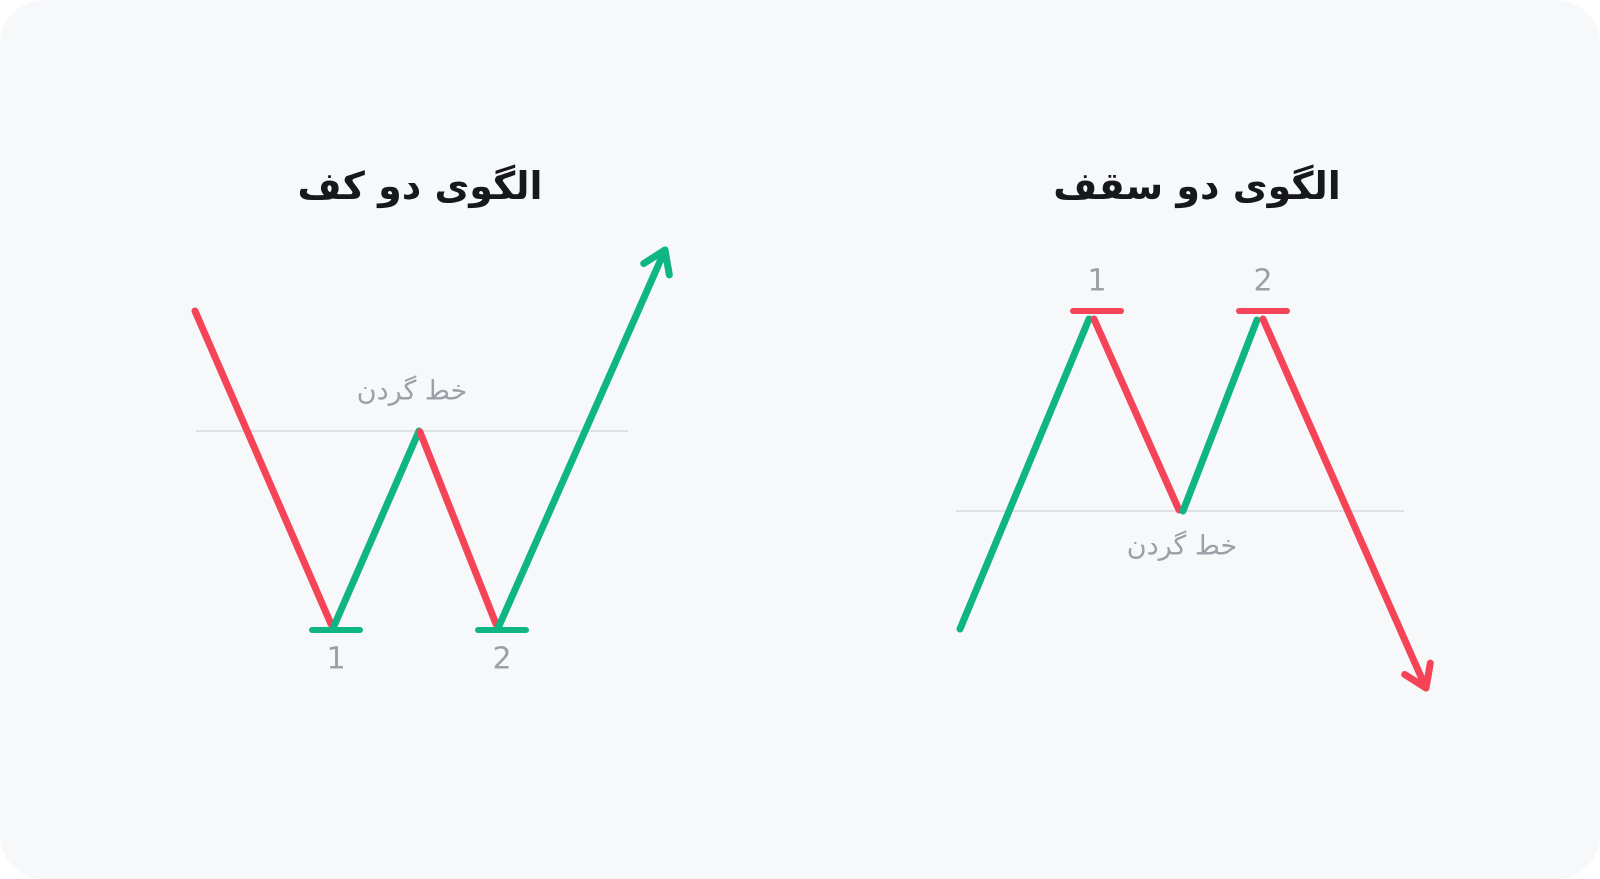 This screenshot has height=879, width=1600. What do you see at coordinates (336, 659) in the screenshot?
I see `double-bottom-point-1-label: 1` at bounding box center [336, 659].